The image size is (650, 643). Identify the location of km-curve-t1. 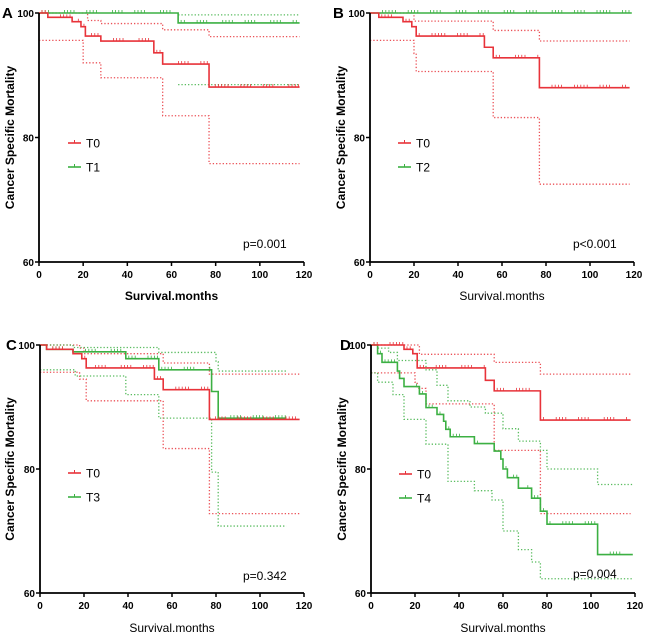
(169, 18).